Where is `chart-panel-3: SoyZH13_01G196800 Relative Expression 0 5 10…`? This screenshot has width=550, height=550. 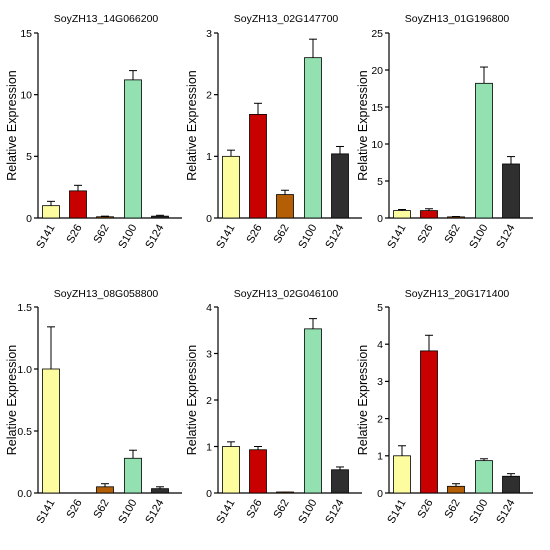 chart-panel-3: SoyZH13_01G196800 Relative Expression 0 5 10… is located at coordinates (444, 132).